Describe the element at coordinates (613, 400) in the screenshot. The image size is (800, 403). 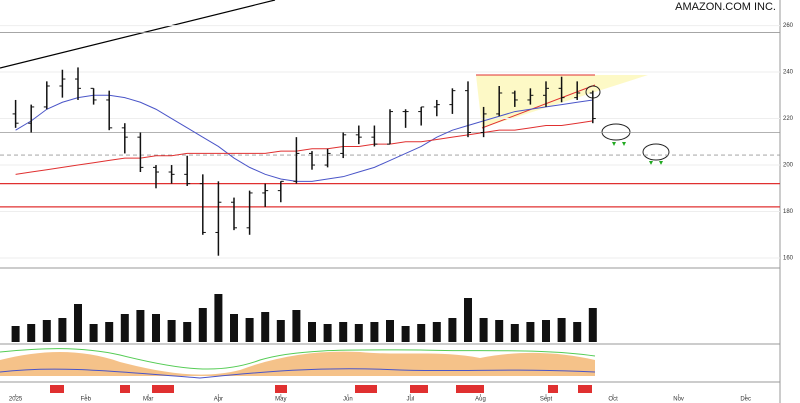
I see `x-tick-label: Oct` at that location.